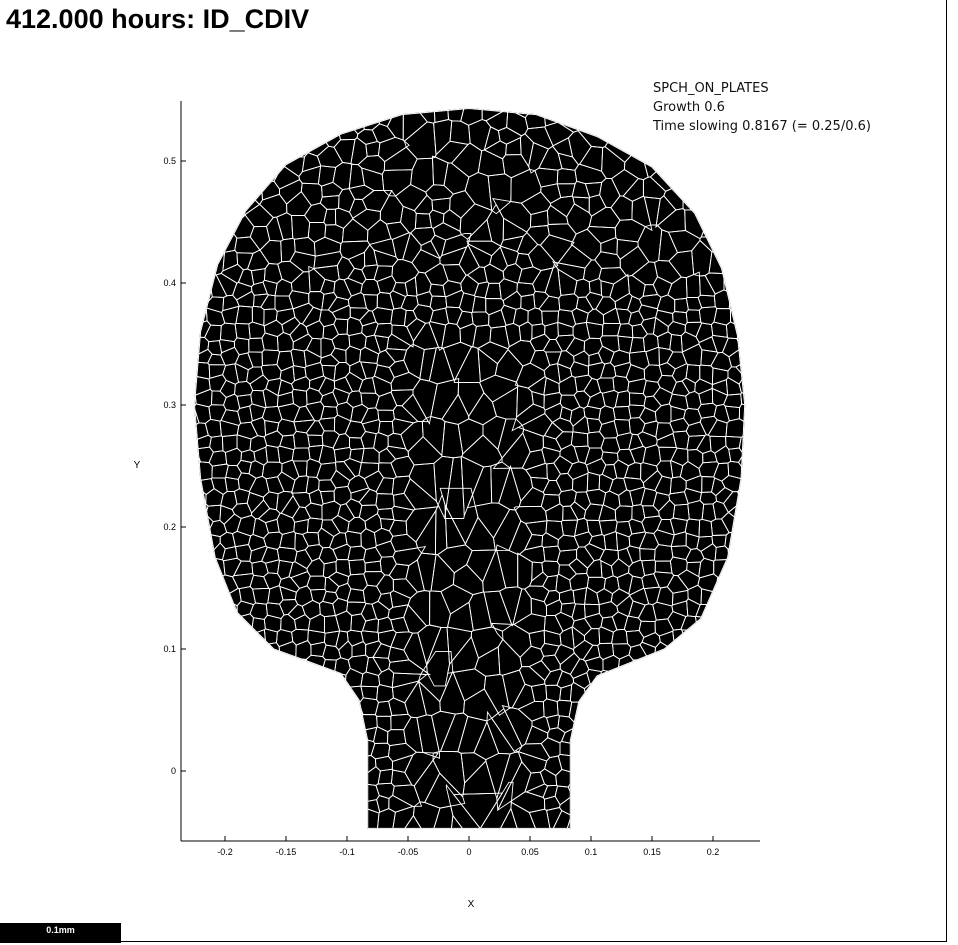 Image resolution: width=958 pixels, height=945 pixels. What do you see at coordinates (169, 527) in the screenshot?
I see `y-tick-label: 0.2` at bounding box center [169, 527].